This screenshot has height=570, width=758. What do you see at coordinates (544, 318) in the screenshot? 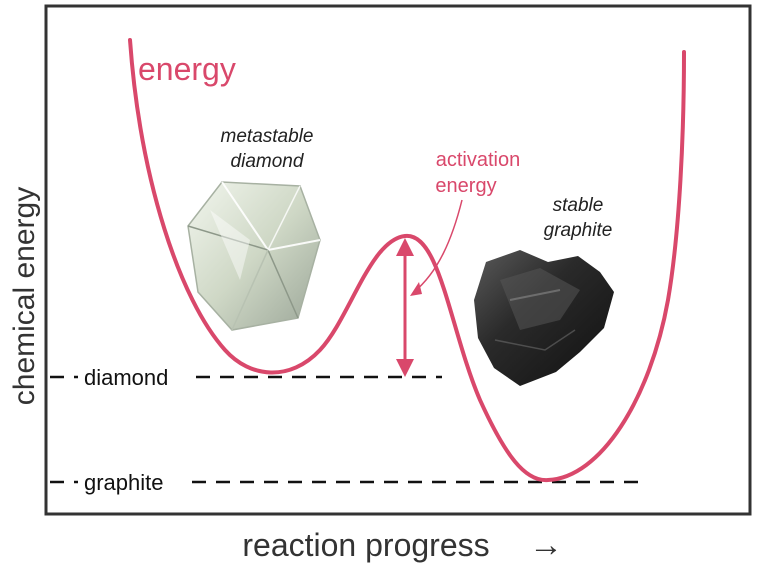
I see `graphite-photo` at bounding box center [544, 318].